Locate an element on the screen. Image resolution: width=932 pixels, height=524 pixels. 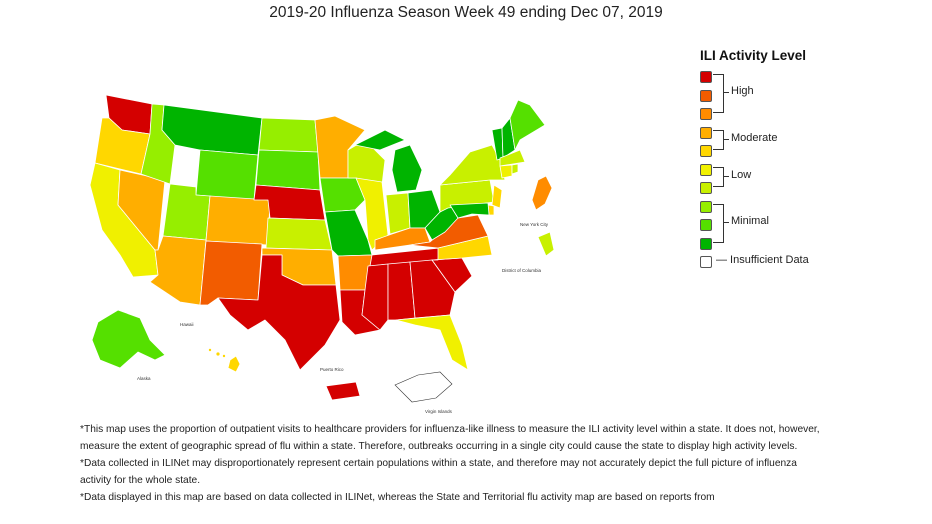
state-connecticut is located at coordinates (506, 171).